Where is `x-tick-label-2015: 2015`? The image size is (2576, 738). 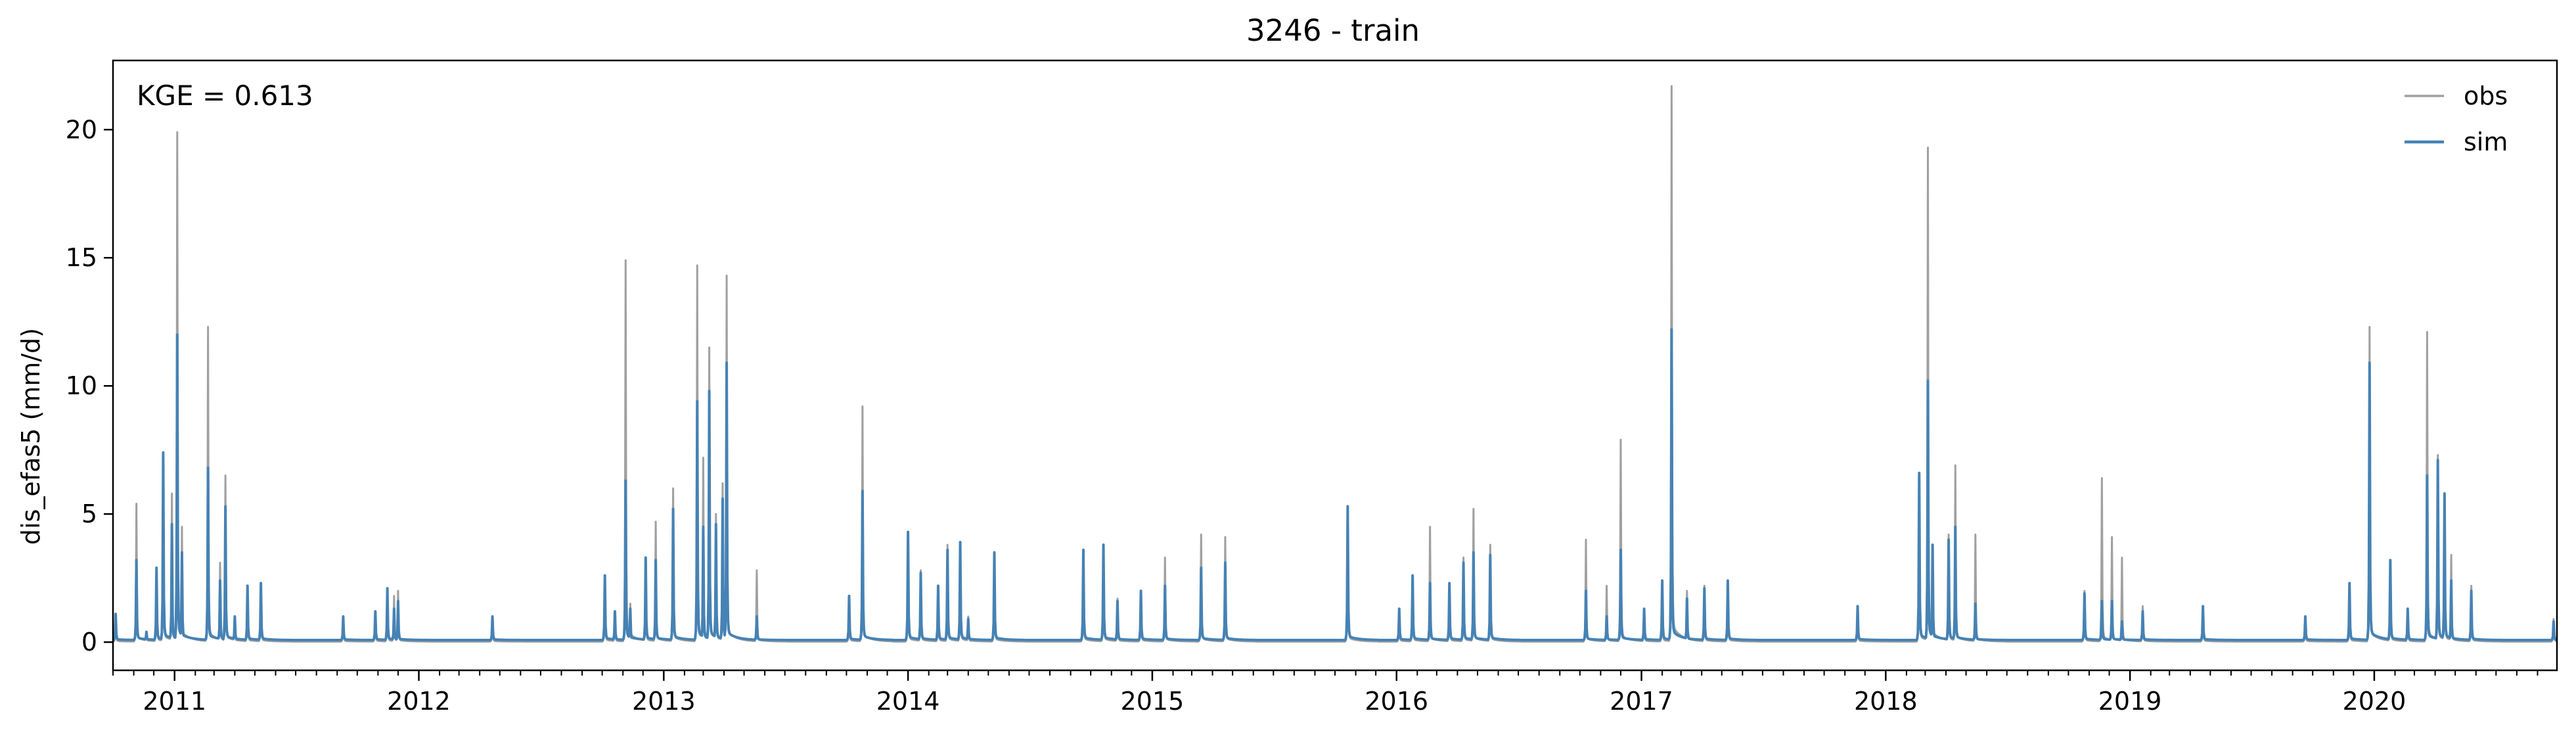
x-tick-label-2015: 2015 is located at coordinates (1153, 701).